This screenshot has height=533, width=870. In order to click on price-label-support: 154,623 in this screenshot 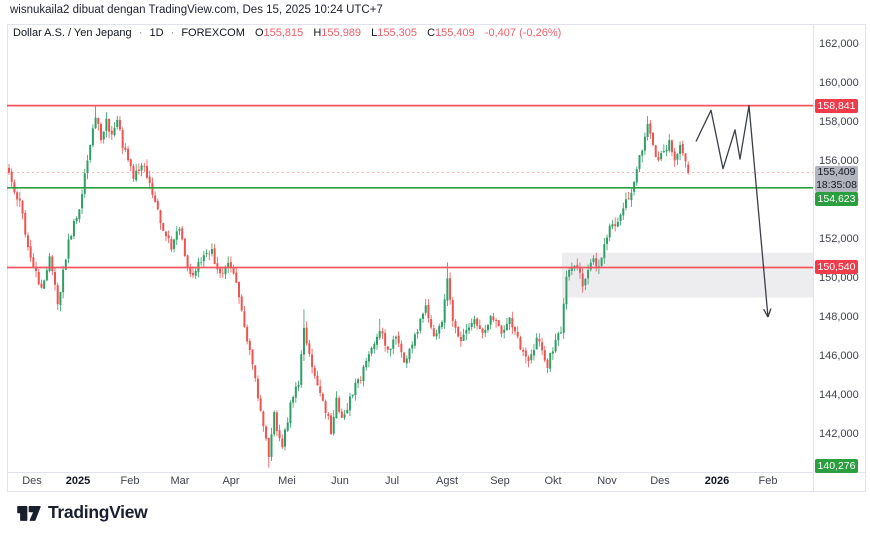, I will do `click(836, 199)`.